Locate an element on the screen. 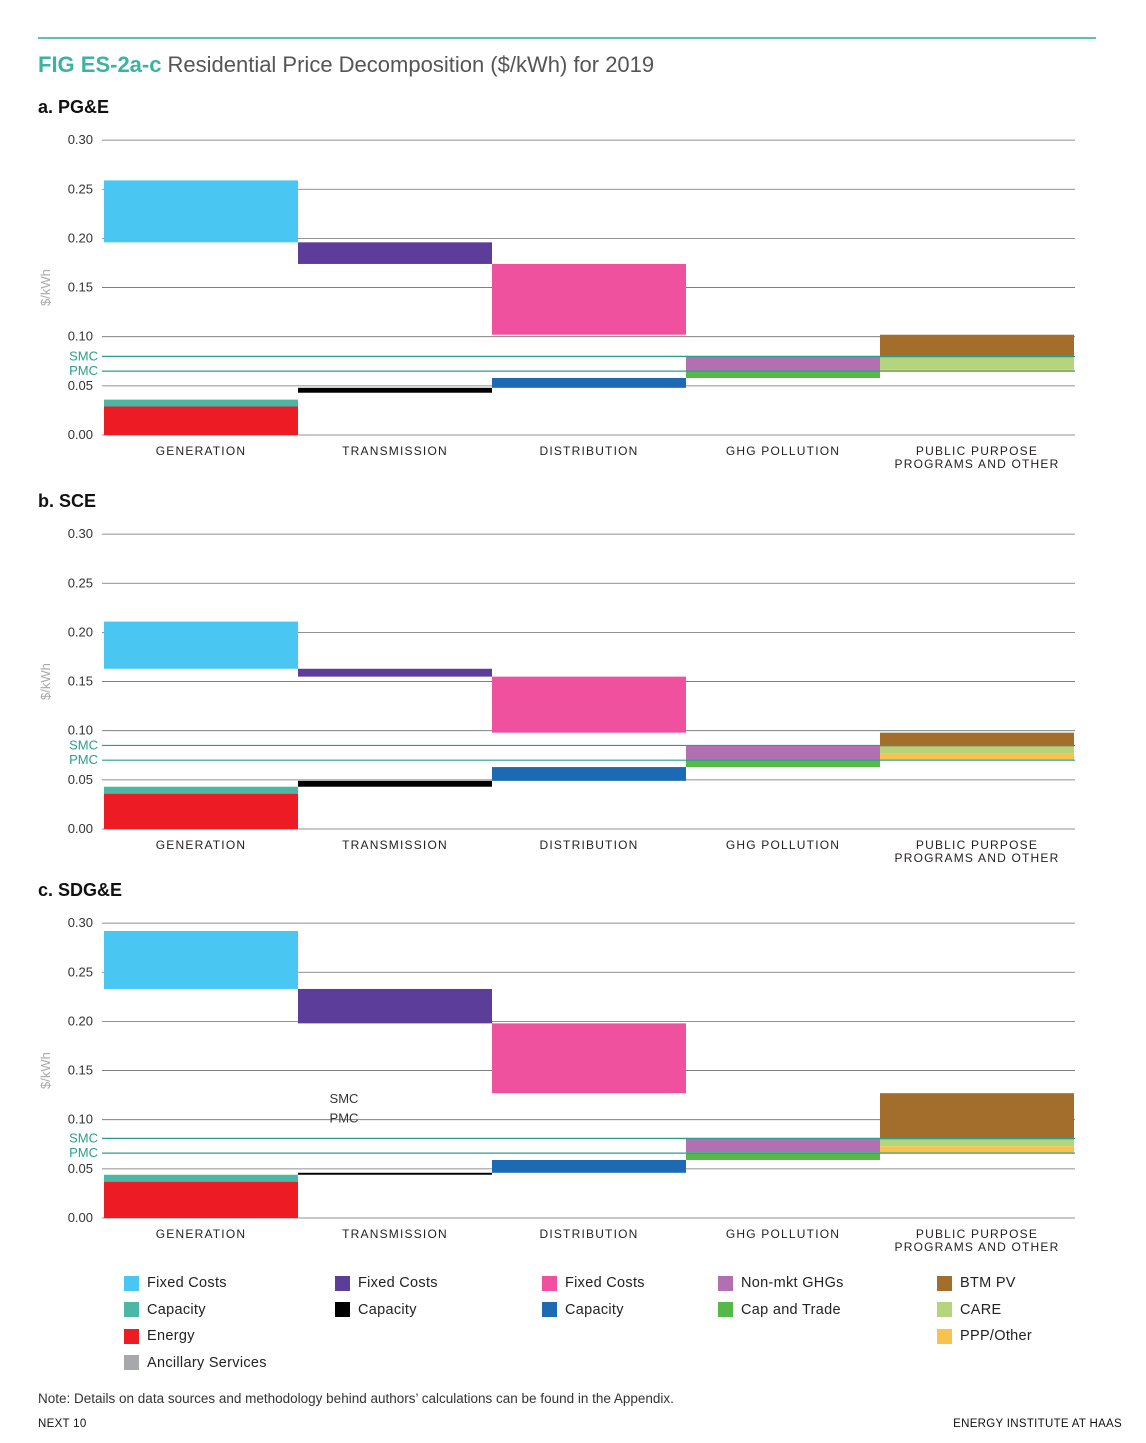  chart-annotation: PMC is located at coordinates (344, 1118).